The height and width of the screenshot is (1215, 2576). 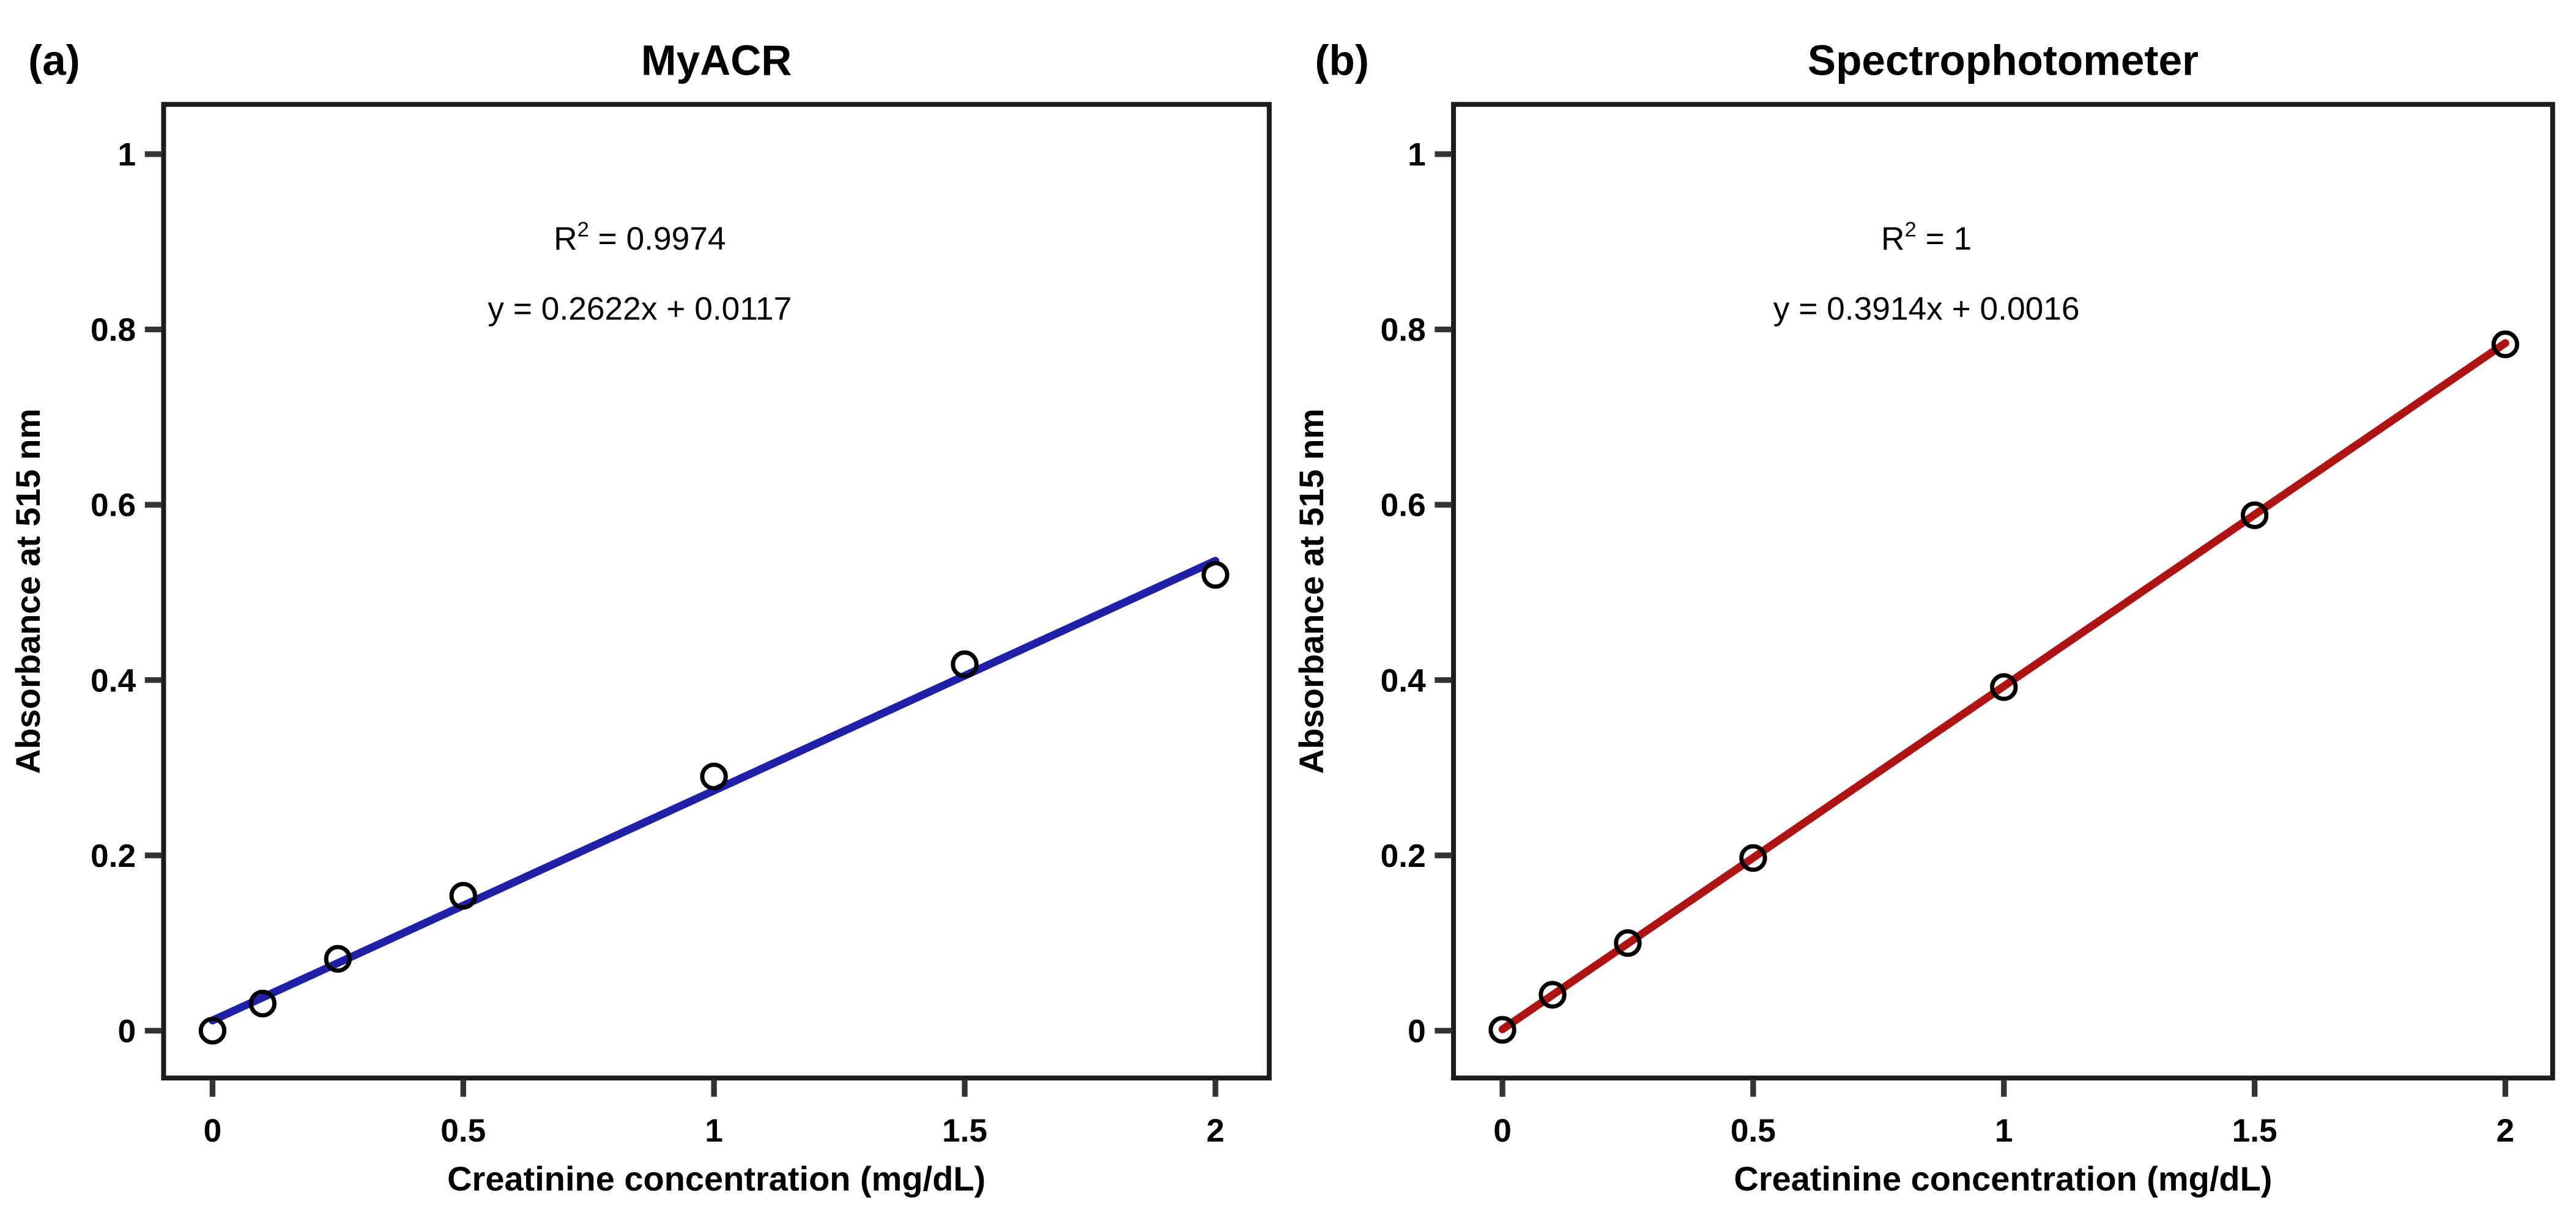 What do you see at coordinates (1215, 1131) in the screenshot?
I see `x-tick-label-a: 2` at bounding box center [1215, 1131].